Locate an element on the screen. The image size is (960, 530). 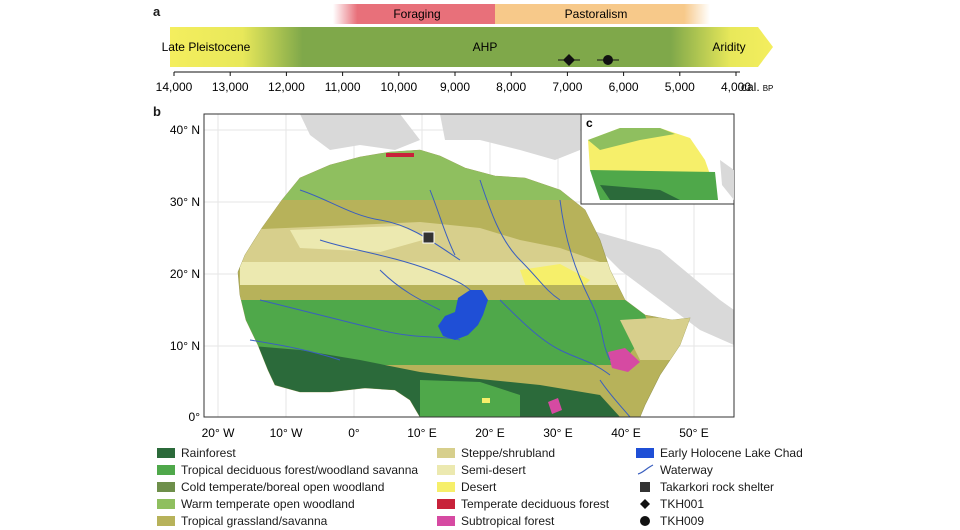
diamond-icon is located at coordinates (645, 504).